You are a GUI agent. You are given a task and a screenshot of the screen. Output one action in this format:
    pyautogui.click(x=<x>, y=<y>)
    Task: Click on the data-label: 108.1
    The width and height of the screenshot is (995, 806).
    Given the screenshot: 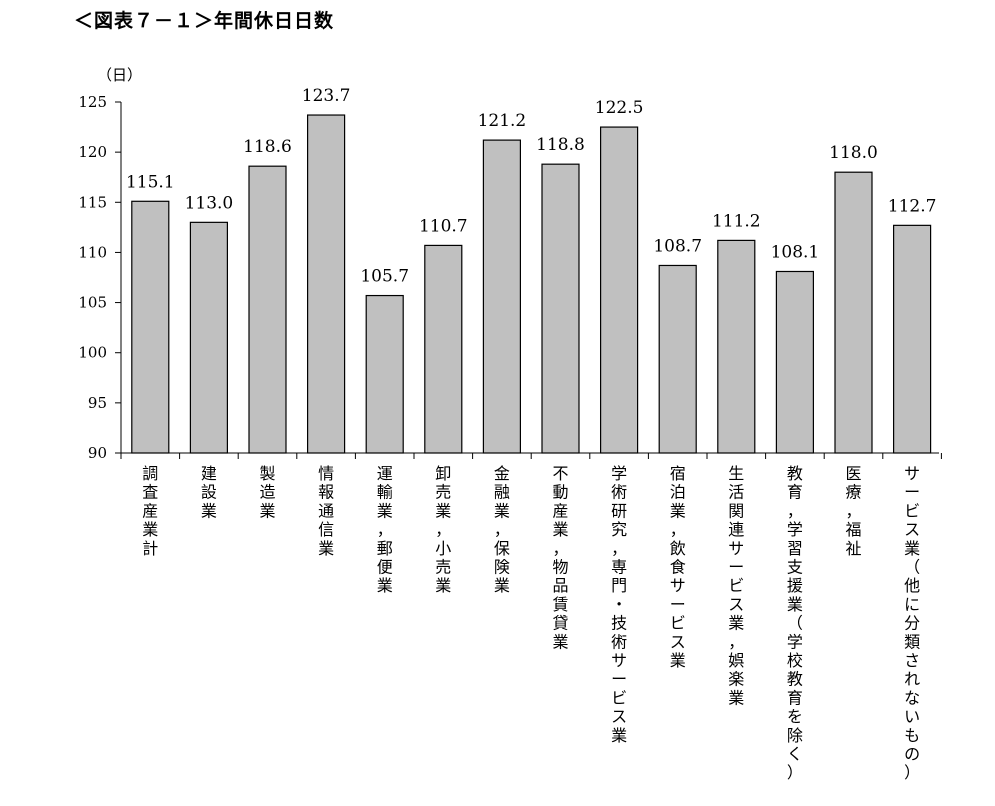 What is the action you would take?
    pyautogui.click(x=795, y=252)
    